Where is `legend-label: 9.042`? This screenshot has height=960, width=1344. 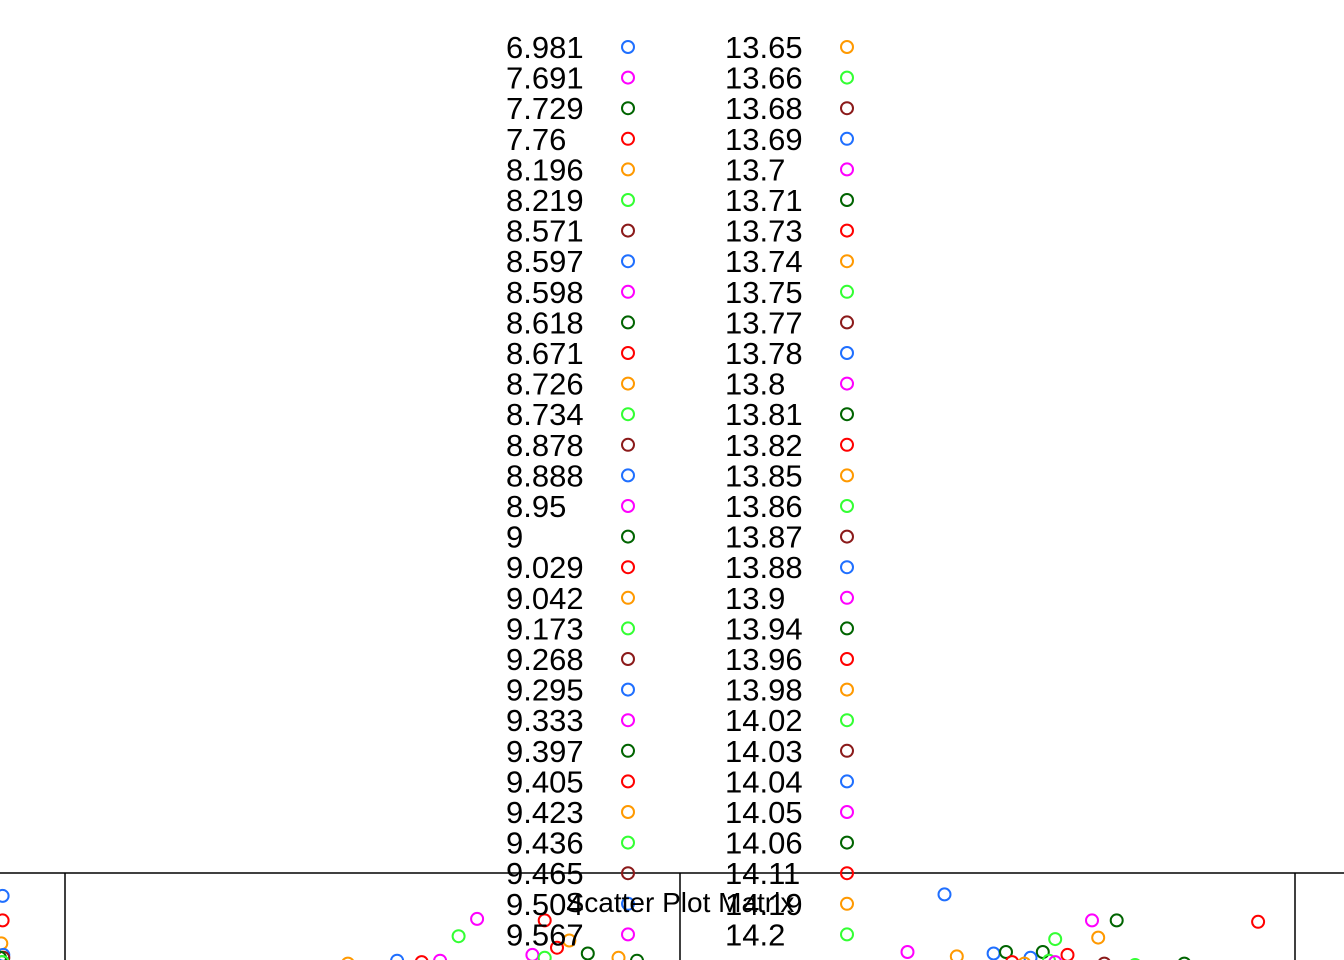 legend-label: 9.042 is located at coordinates (545, 598).